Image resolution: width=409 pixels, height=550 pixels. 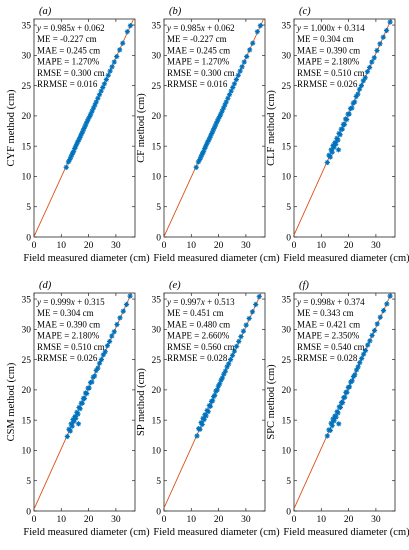 What do you see at coordinates (175, 285) in the screenshot?
I see `panel-label: (e)` at bounding box center [175, 285].